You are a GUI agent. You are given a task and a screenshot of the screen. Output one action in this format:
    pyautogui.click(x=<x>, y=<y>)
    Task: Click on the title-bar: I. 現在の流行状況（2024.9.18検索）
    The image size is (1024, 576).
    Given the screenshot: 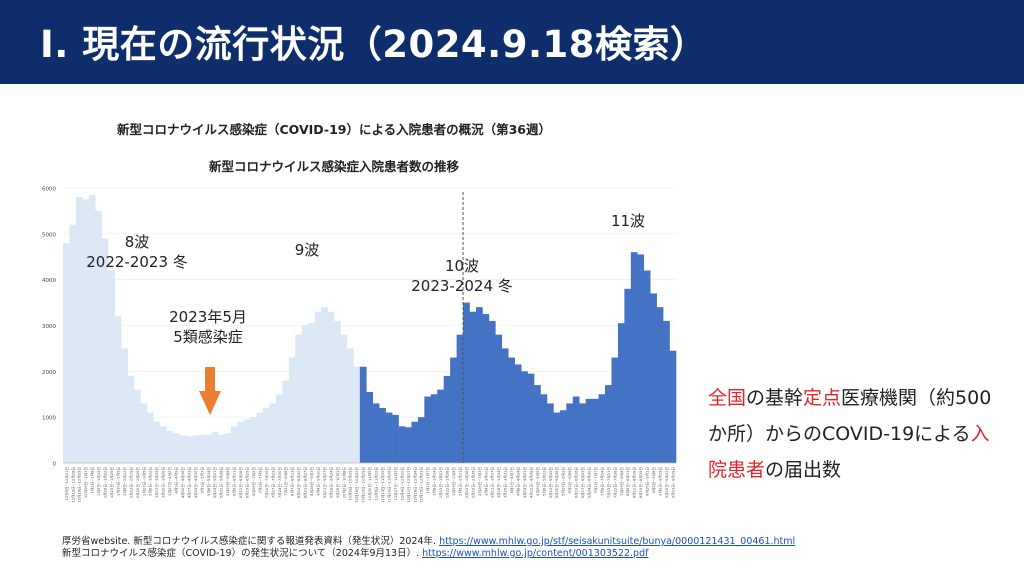 What is the action you would take?
    pyautogui.click(x=512, y=42)
    